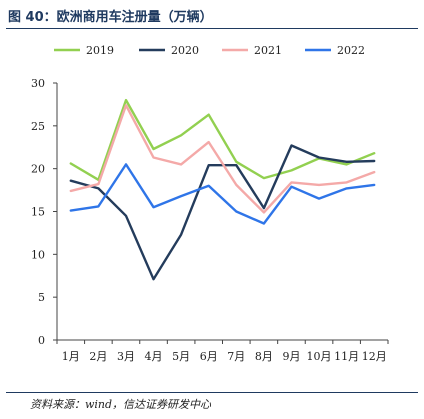 The image size is (424, 419). I want to click on source-note: 资料来源：wind，信达证券研发中心, so click(121, 404).